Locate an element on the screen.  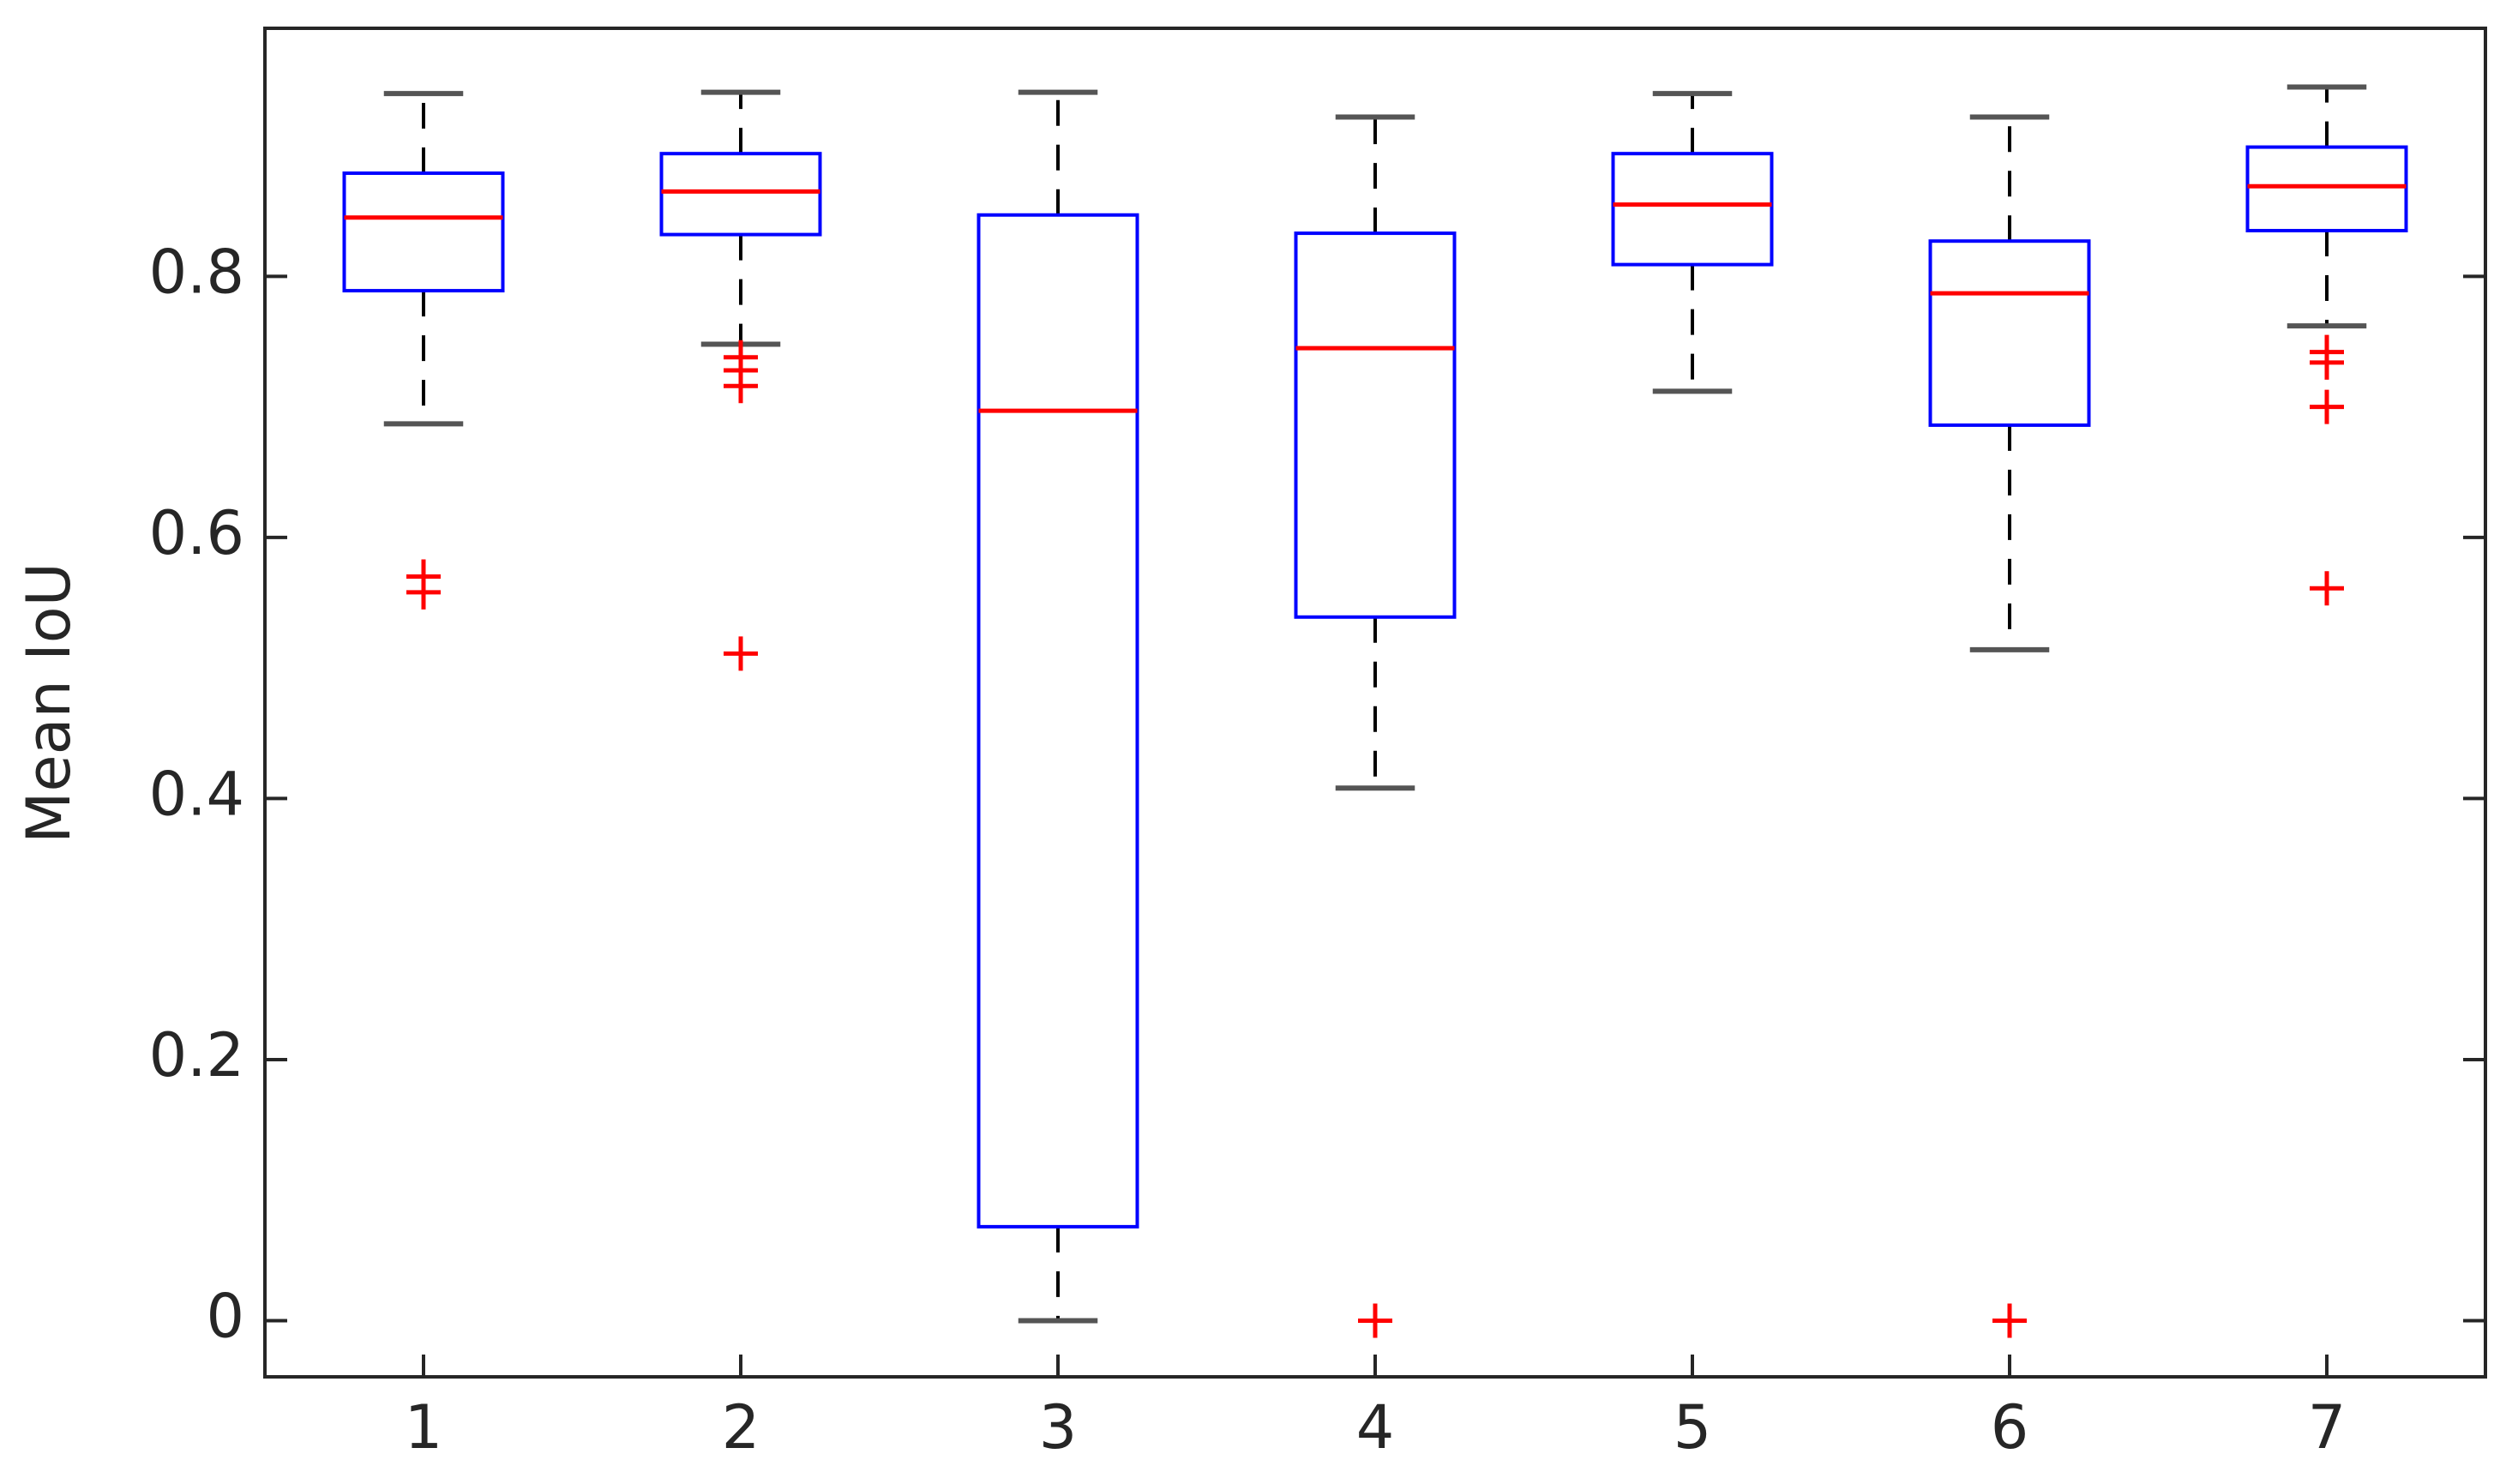
x-tick-label: 6 is located at coordinates (2010, 1427).